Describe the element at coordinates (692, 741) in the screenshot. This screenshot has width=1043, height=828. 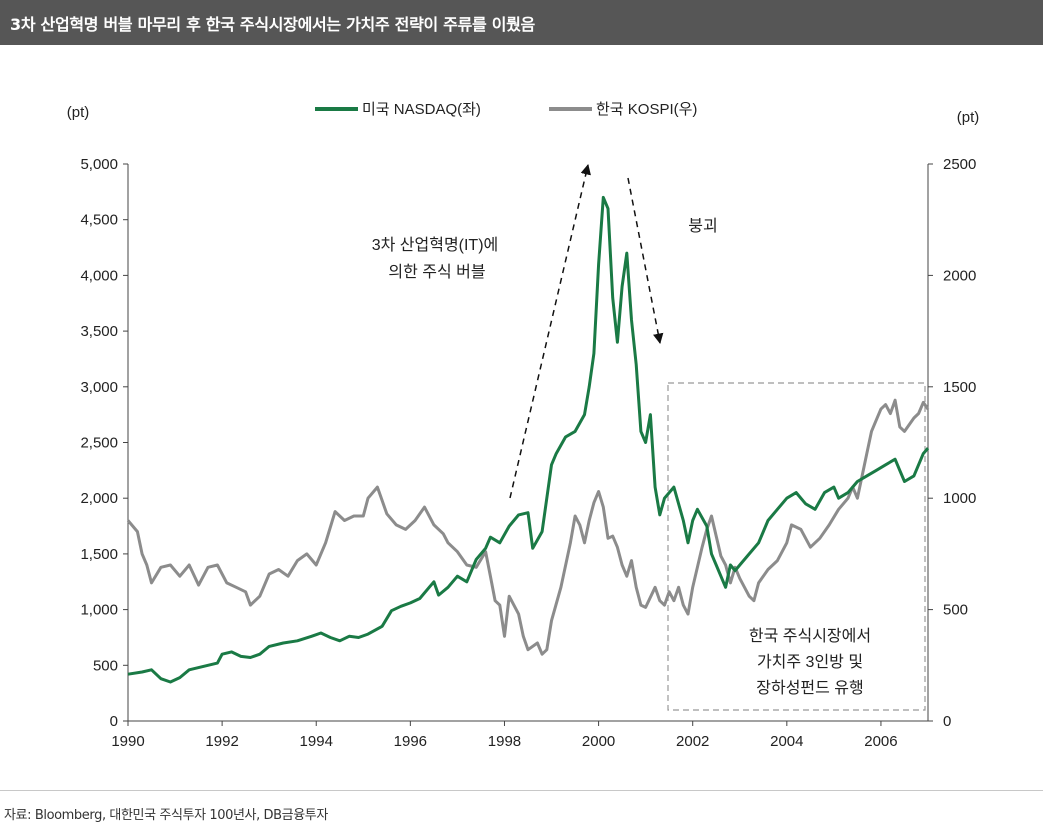
I see `x-tick-label: 2002` at that location.